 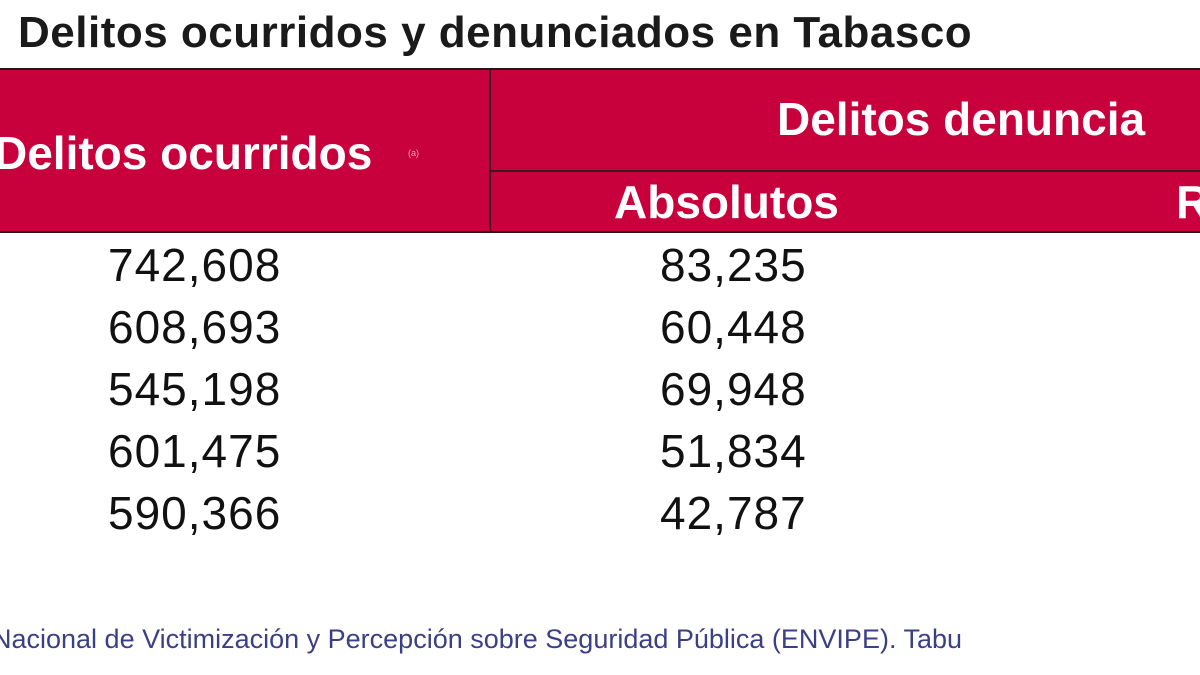 I want to click on table-row: 590,366 42,787, so click(x=600, y=517).